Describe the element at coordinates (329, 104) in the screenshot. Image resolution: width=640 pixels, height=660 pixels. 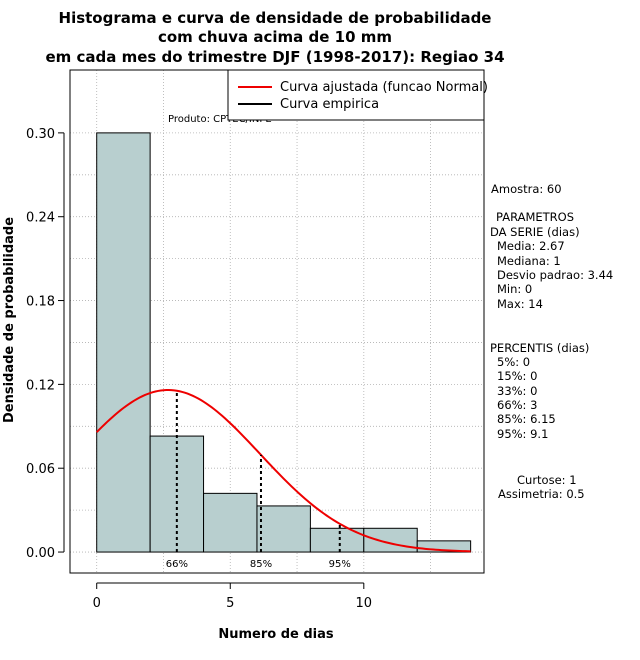
I see `legend-entry-empirical: Curva empirica` at that location.